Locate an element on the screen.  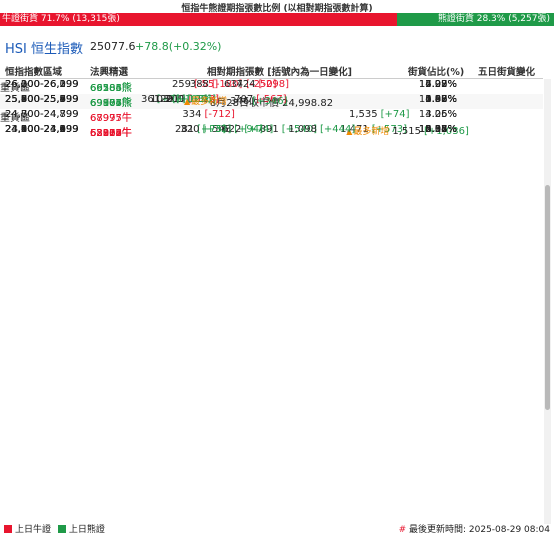
code: 58070牛 is located at coordinates (111, 133).